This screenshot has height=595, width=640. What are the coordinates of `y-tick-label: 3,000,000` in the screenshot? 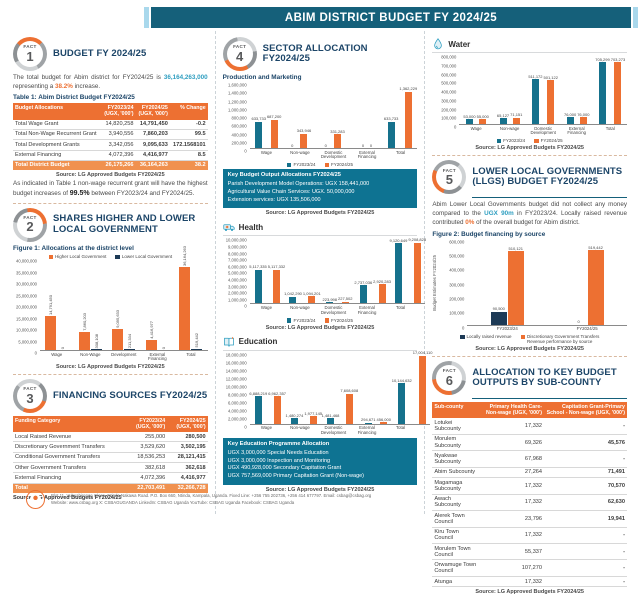 It's located at (237, 286).